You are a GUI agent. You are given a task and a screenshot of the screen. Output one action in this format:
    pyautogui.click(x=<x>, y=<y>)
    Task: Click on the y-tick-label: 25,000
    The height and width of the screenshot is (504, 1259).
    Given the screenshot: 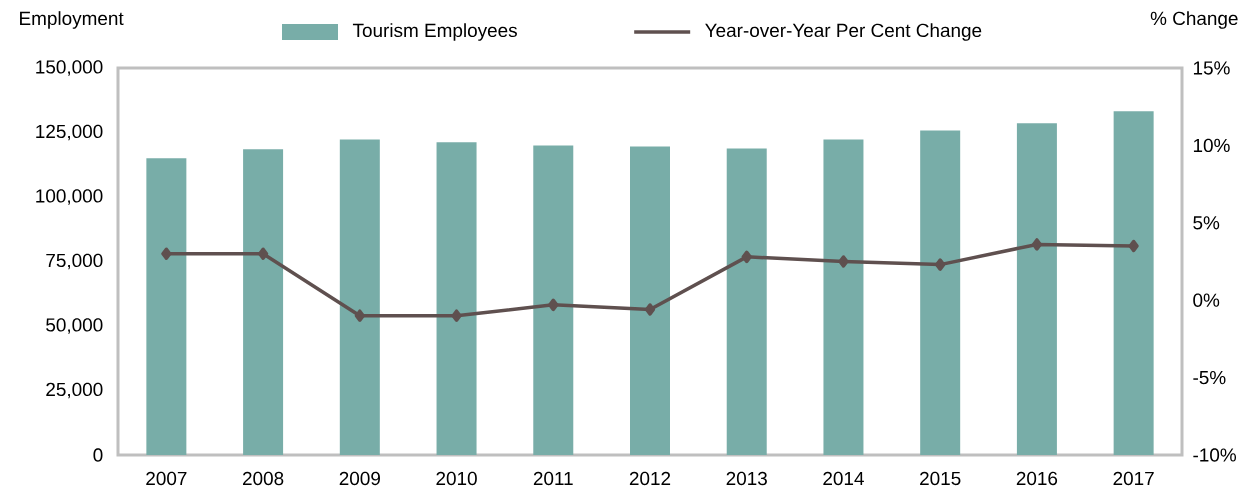 What is the action you would take?
    pyautogui.click(x=74, y=390)
    